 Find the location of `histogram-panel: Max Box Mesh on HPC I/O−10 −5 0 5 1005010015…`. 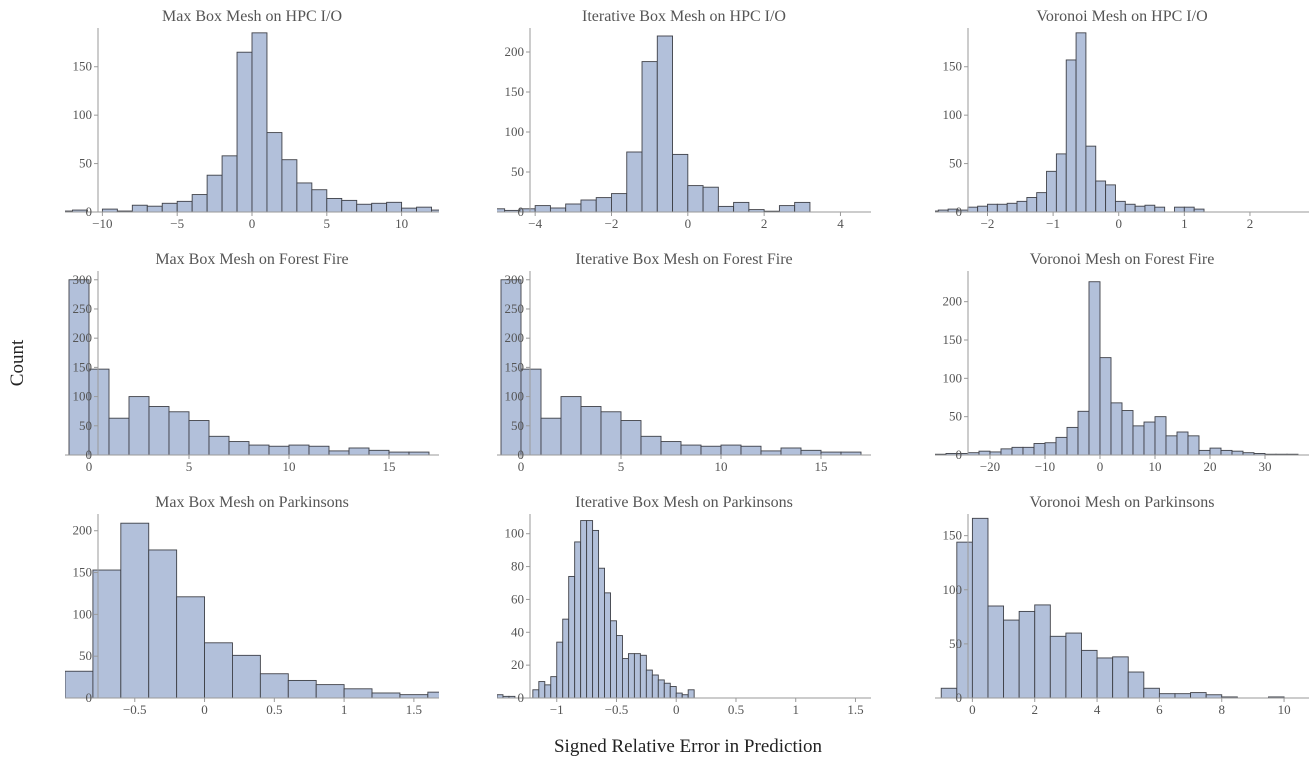

histogram-panel: Max Box Mesh on HPC I/O−10 −5 0 5 1005010015… is located at coordinates (252, 119).